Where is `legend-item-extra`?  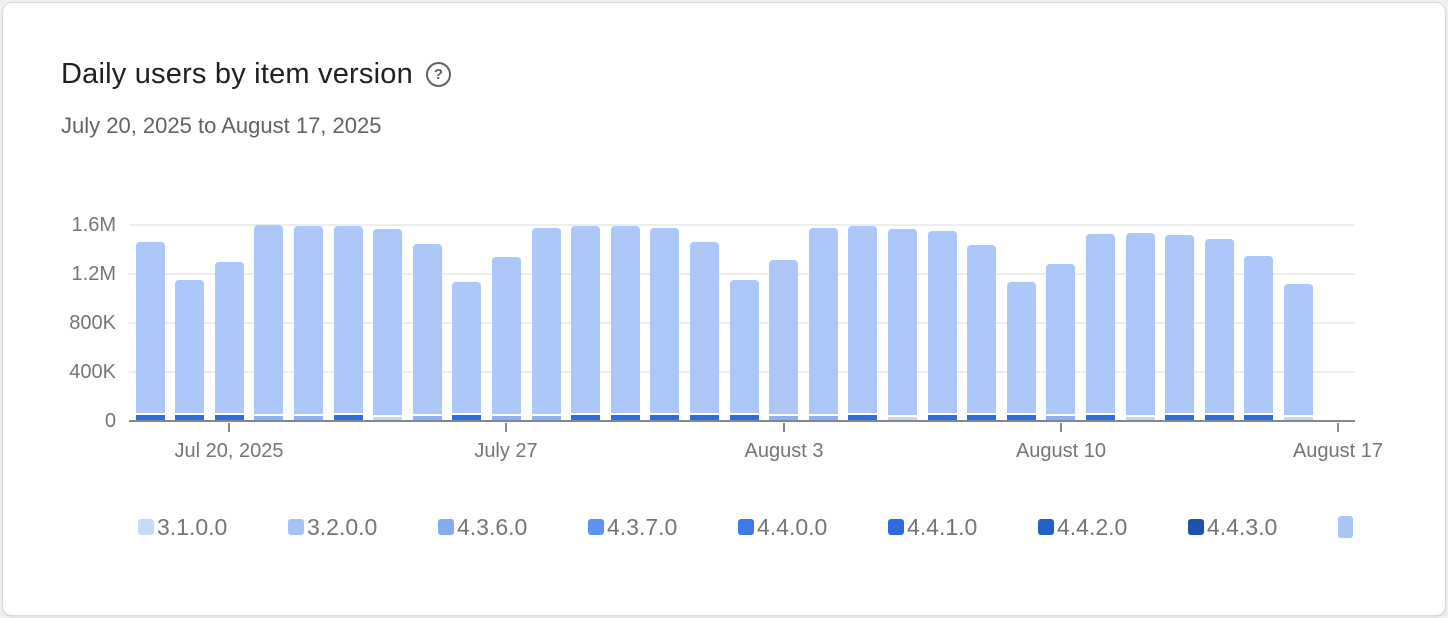
legend-item-extra is located at coordinates (1347, 527).